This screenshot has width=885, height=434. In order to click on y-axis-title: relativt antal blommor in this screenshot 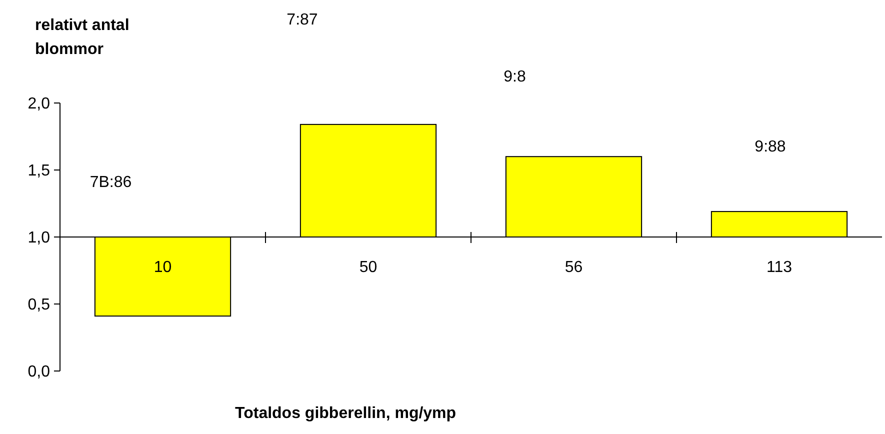, I will do `click(82, 37)`.